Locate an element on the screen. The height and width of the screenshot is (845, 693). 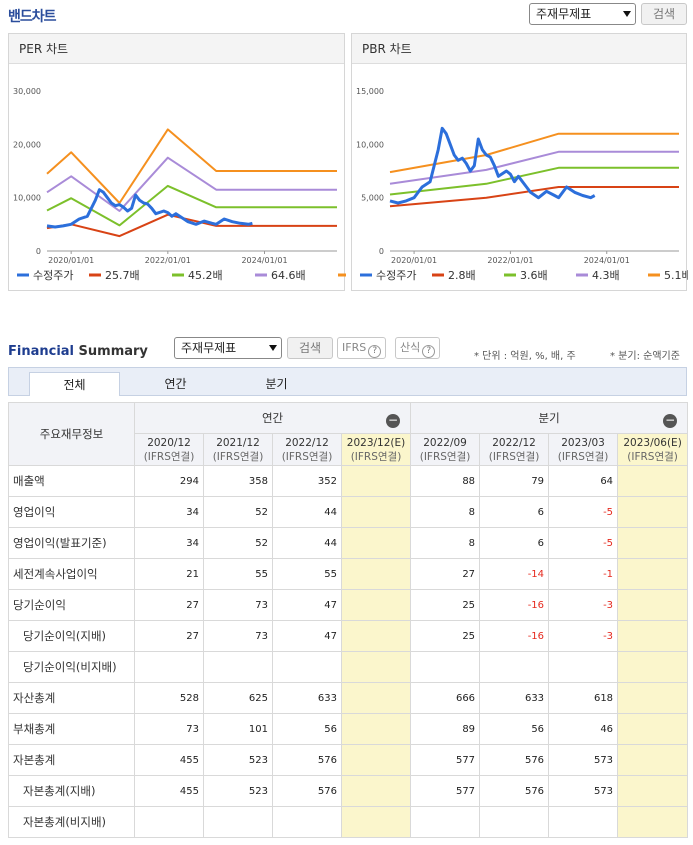
quarter-group-header: 분기 − is located at coordinates (549, 418).